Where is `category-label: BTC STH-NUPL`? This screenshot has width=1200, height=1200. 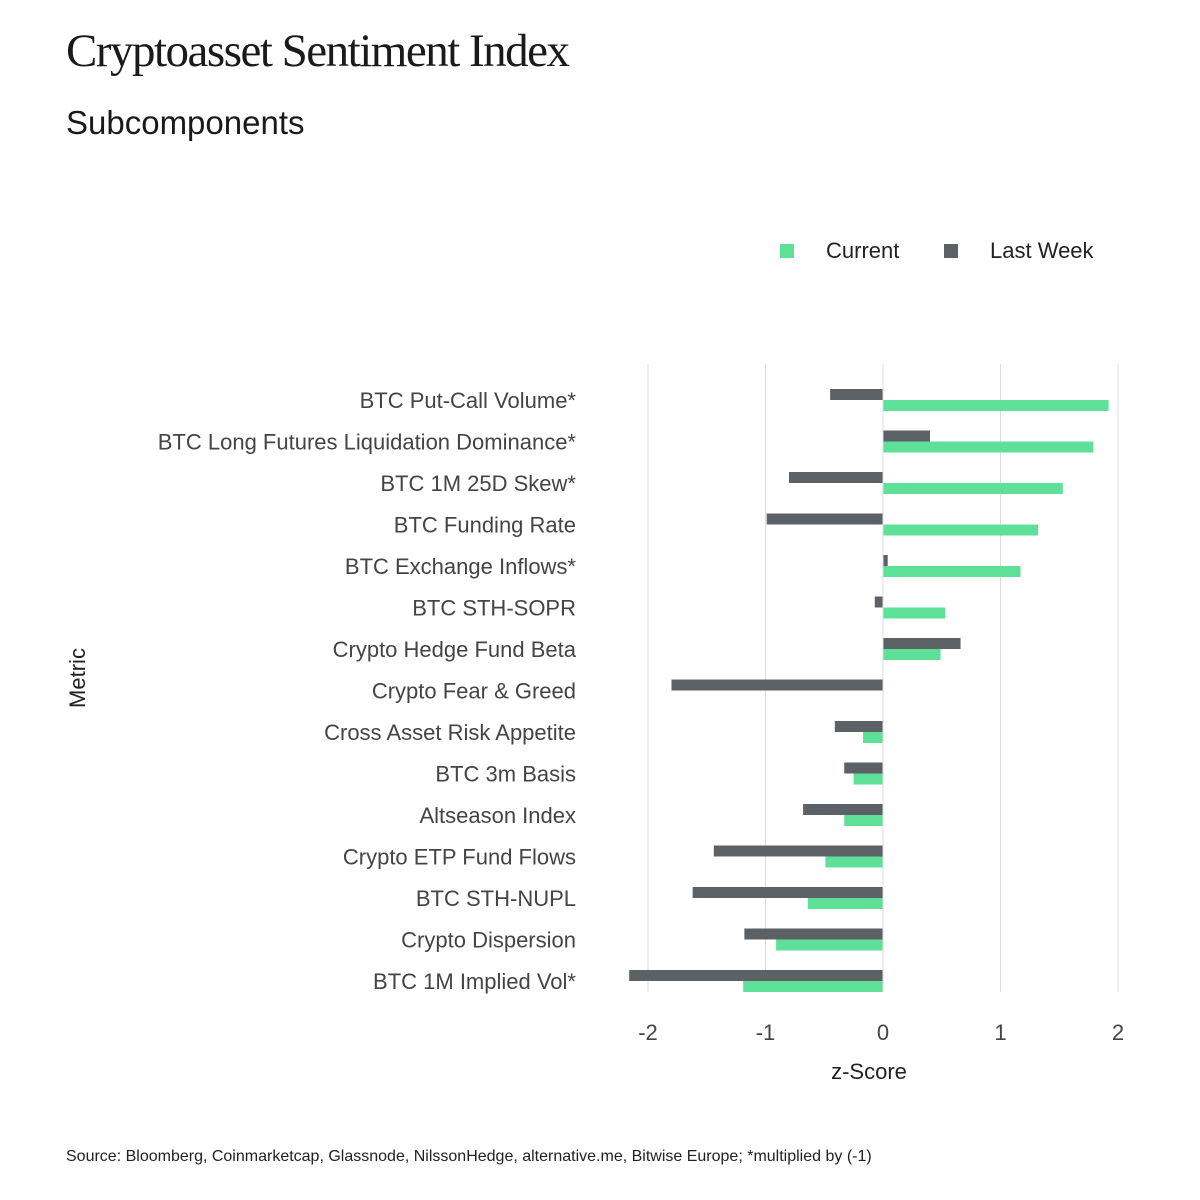
category-label: BTC STH-NUPL is located at coordinates (496, 898).